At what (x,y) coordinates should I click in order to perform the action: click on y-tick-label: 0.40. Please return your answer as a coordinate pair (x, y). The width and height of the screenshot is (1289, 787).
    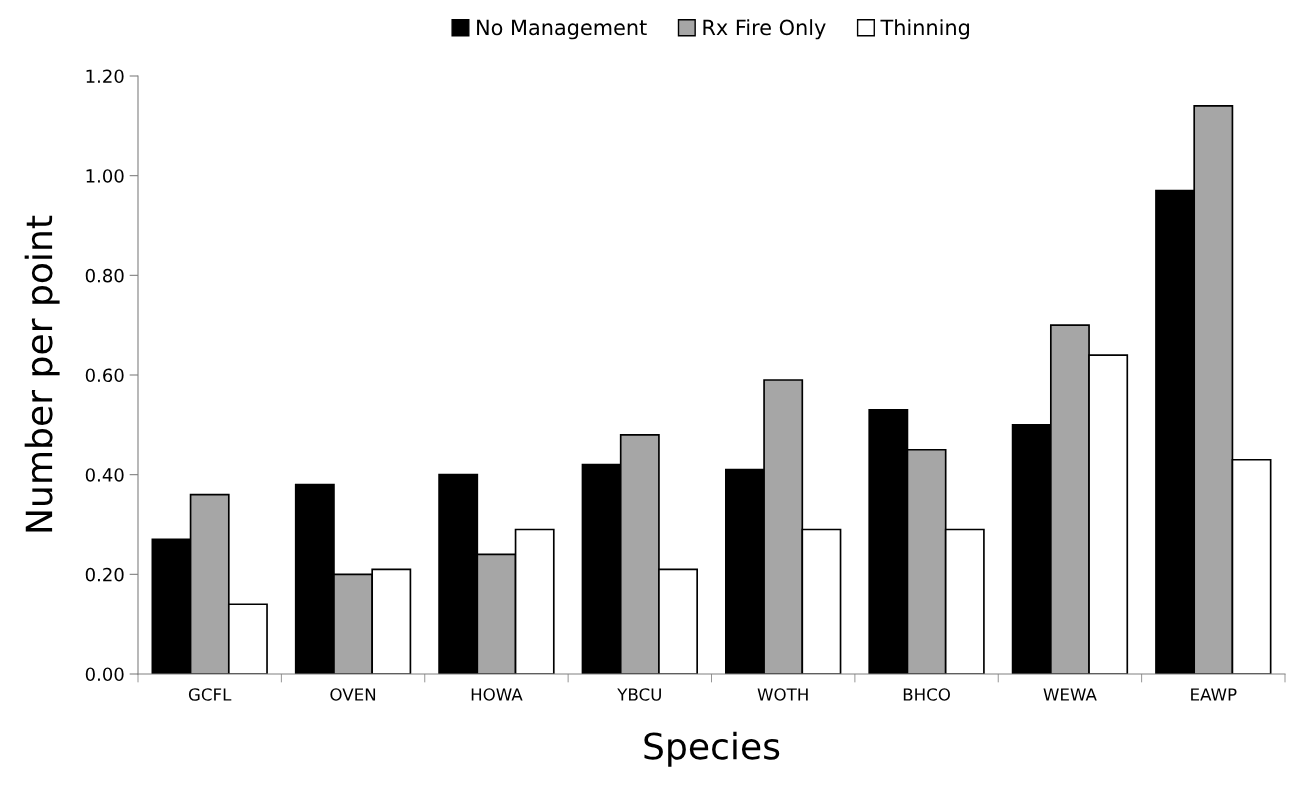
    Looking at the image, I should click on (104, 475).